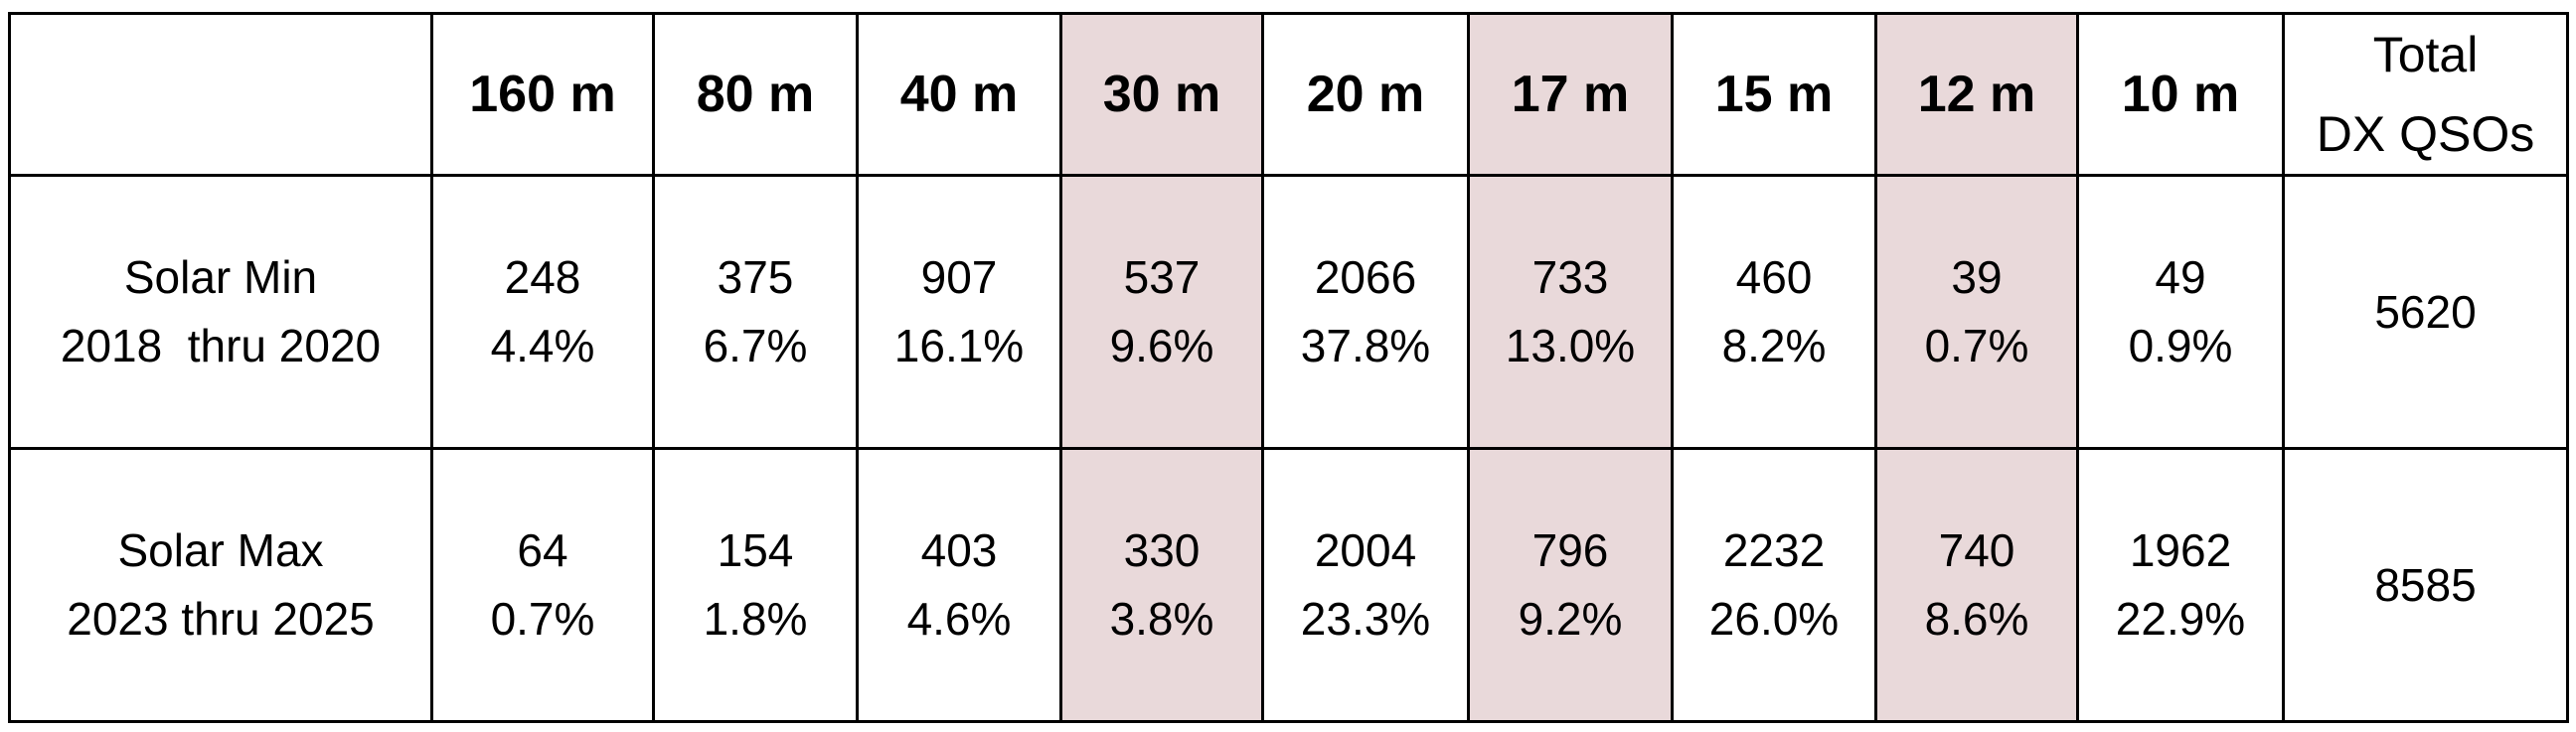 The image size is (2576, 732). Describe the element at coordinates (2425, 134) in the screenshot. I see `cell-line: DX QSOs` at that location.